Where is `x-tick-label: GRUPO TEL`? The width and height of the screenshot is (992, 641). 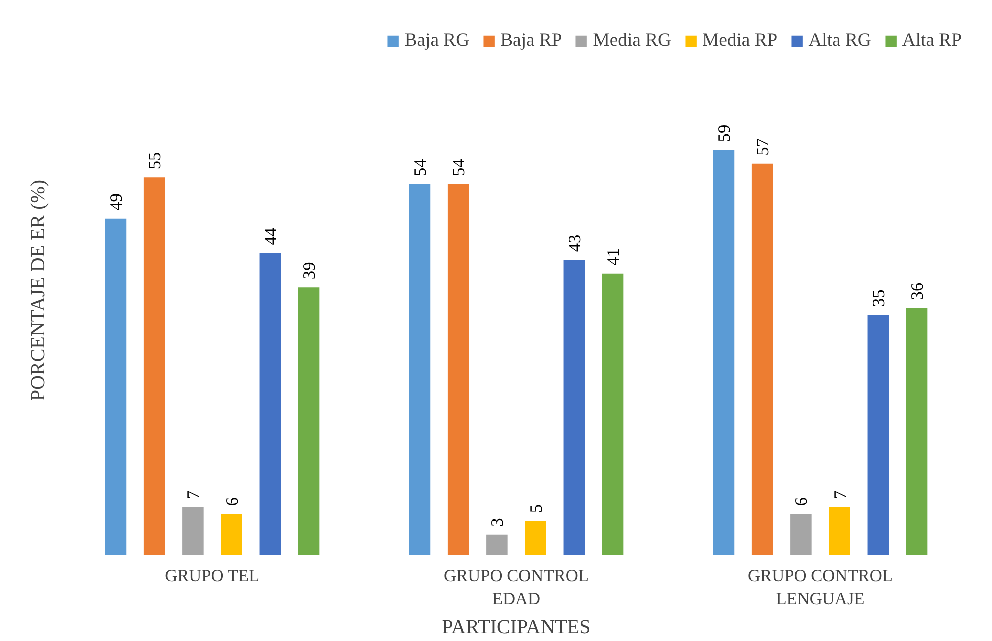 x-tick-label: GRUPO TEL is located at coordinates (212, 576).